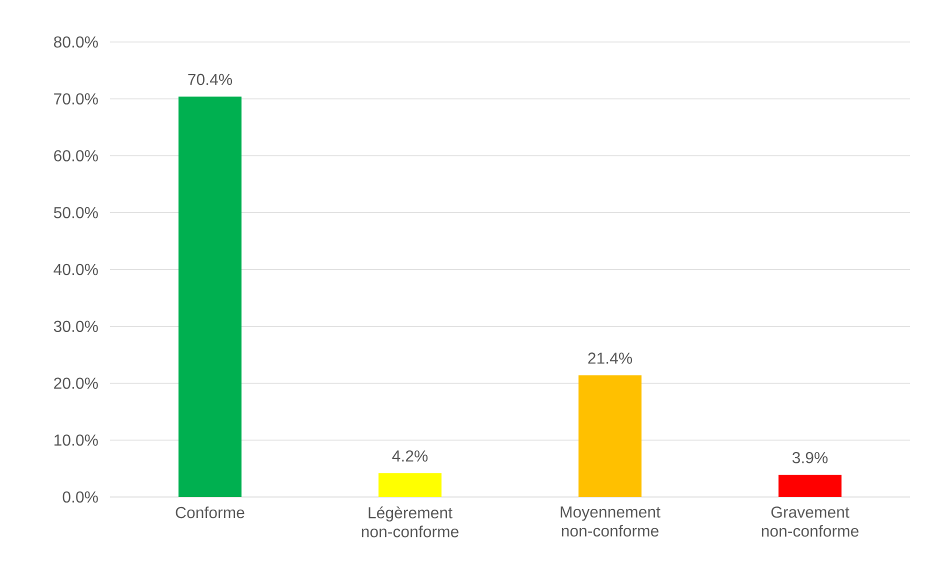 The image size is (933, 584). What do you see at coordinates (610, 358) in the screenshot?
I see `data-label: 21.4%` at bounding box center [610, 358].